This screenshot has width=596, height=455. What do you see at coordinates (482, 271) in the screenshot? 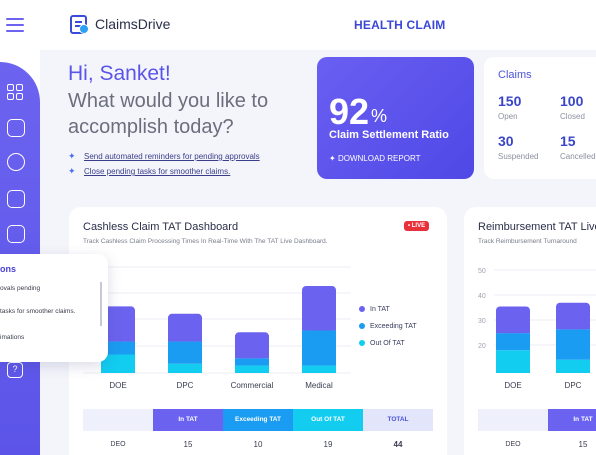
I see `y-tick-label: 50` at bounding box center [482, 271].